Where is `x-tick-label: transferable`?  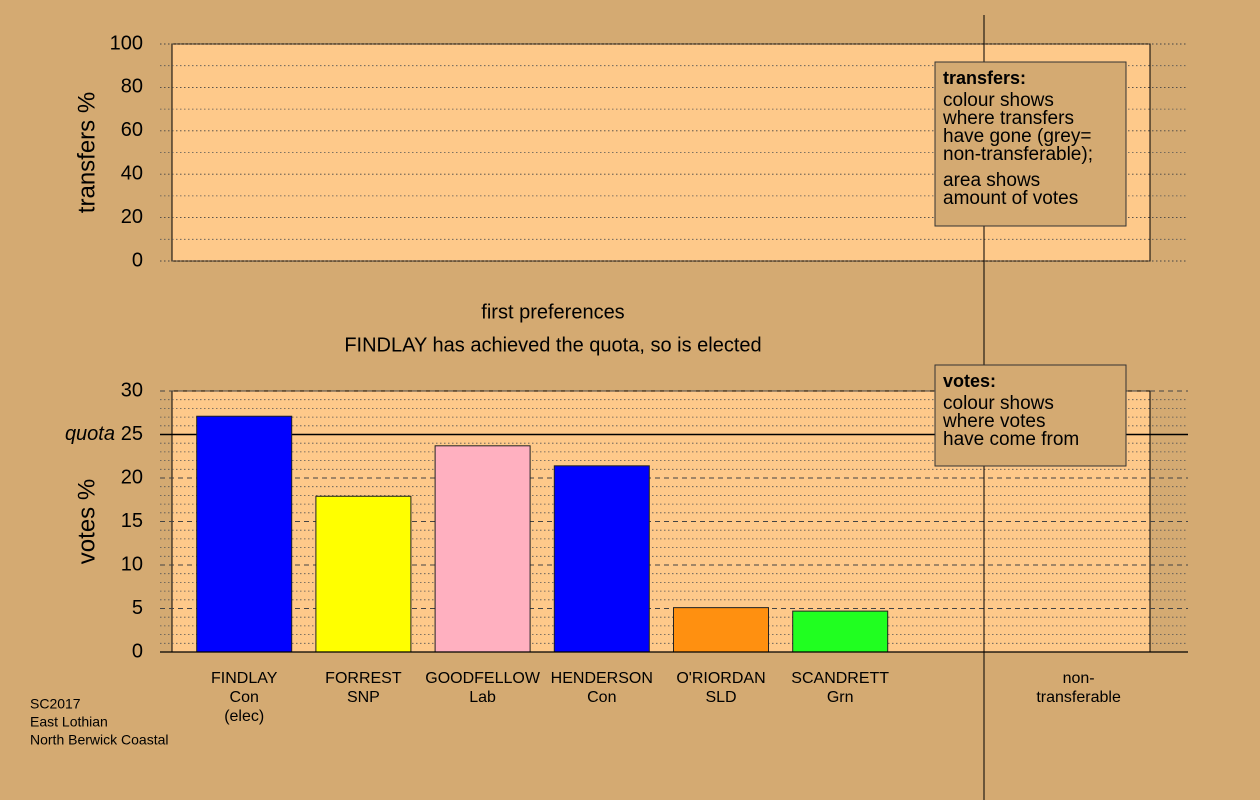
x-tick-label: transferable is located at coordinates (1078, 697).